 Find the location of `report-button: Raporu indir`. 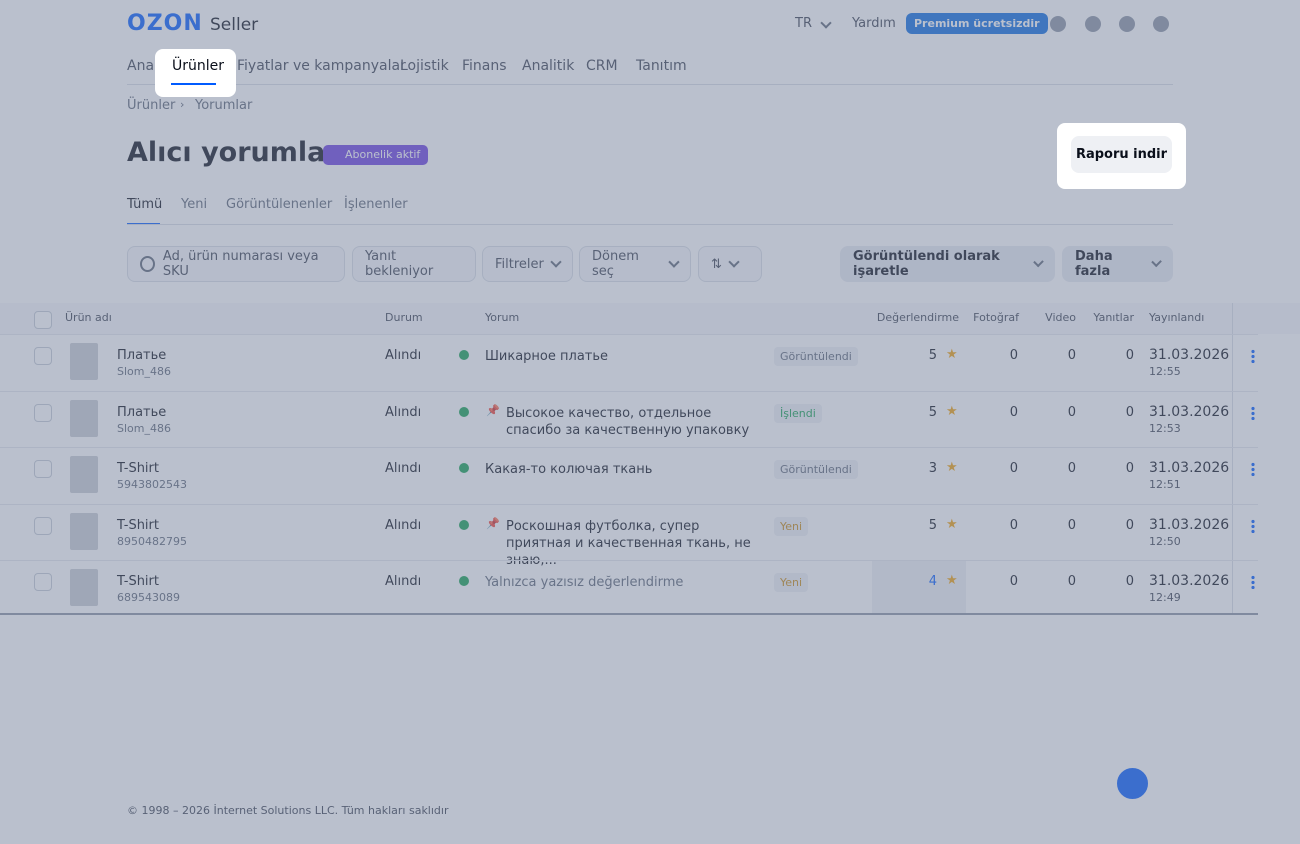

report-button: Raporu indir is located at coordinates (1121, 154).